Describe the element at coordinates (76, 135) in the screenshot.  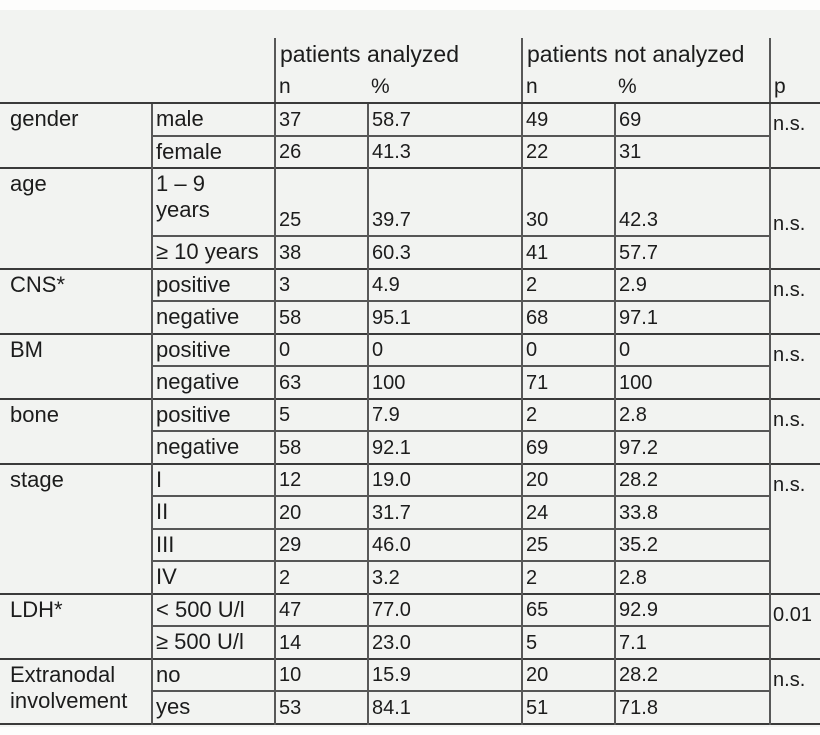
I see `category-cell-gender: gender` at that location.